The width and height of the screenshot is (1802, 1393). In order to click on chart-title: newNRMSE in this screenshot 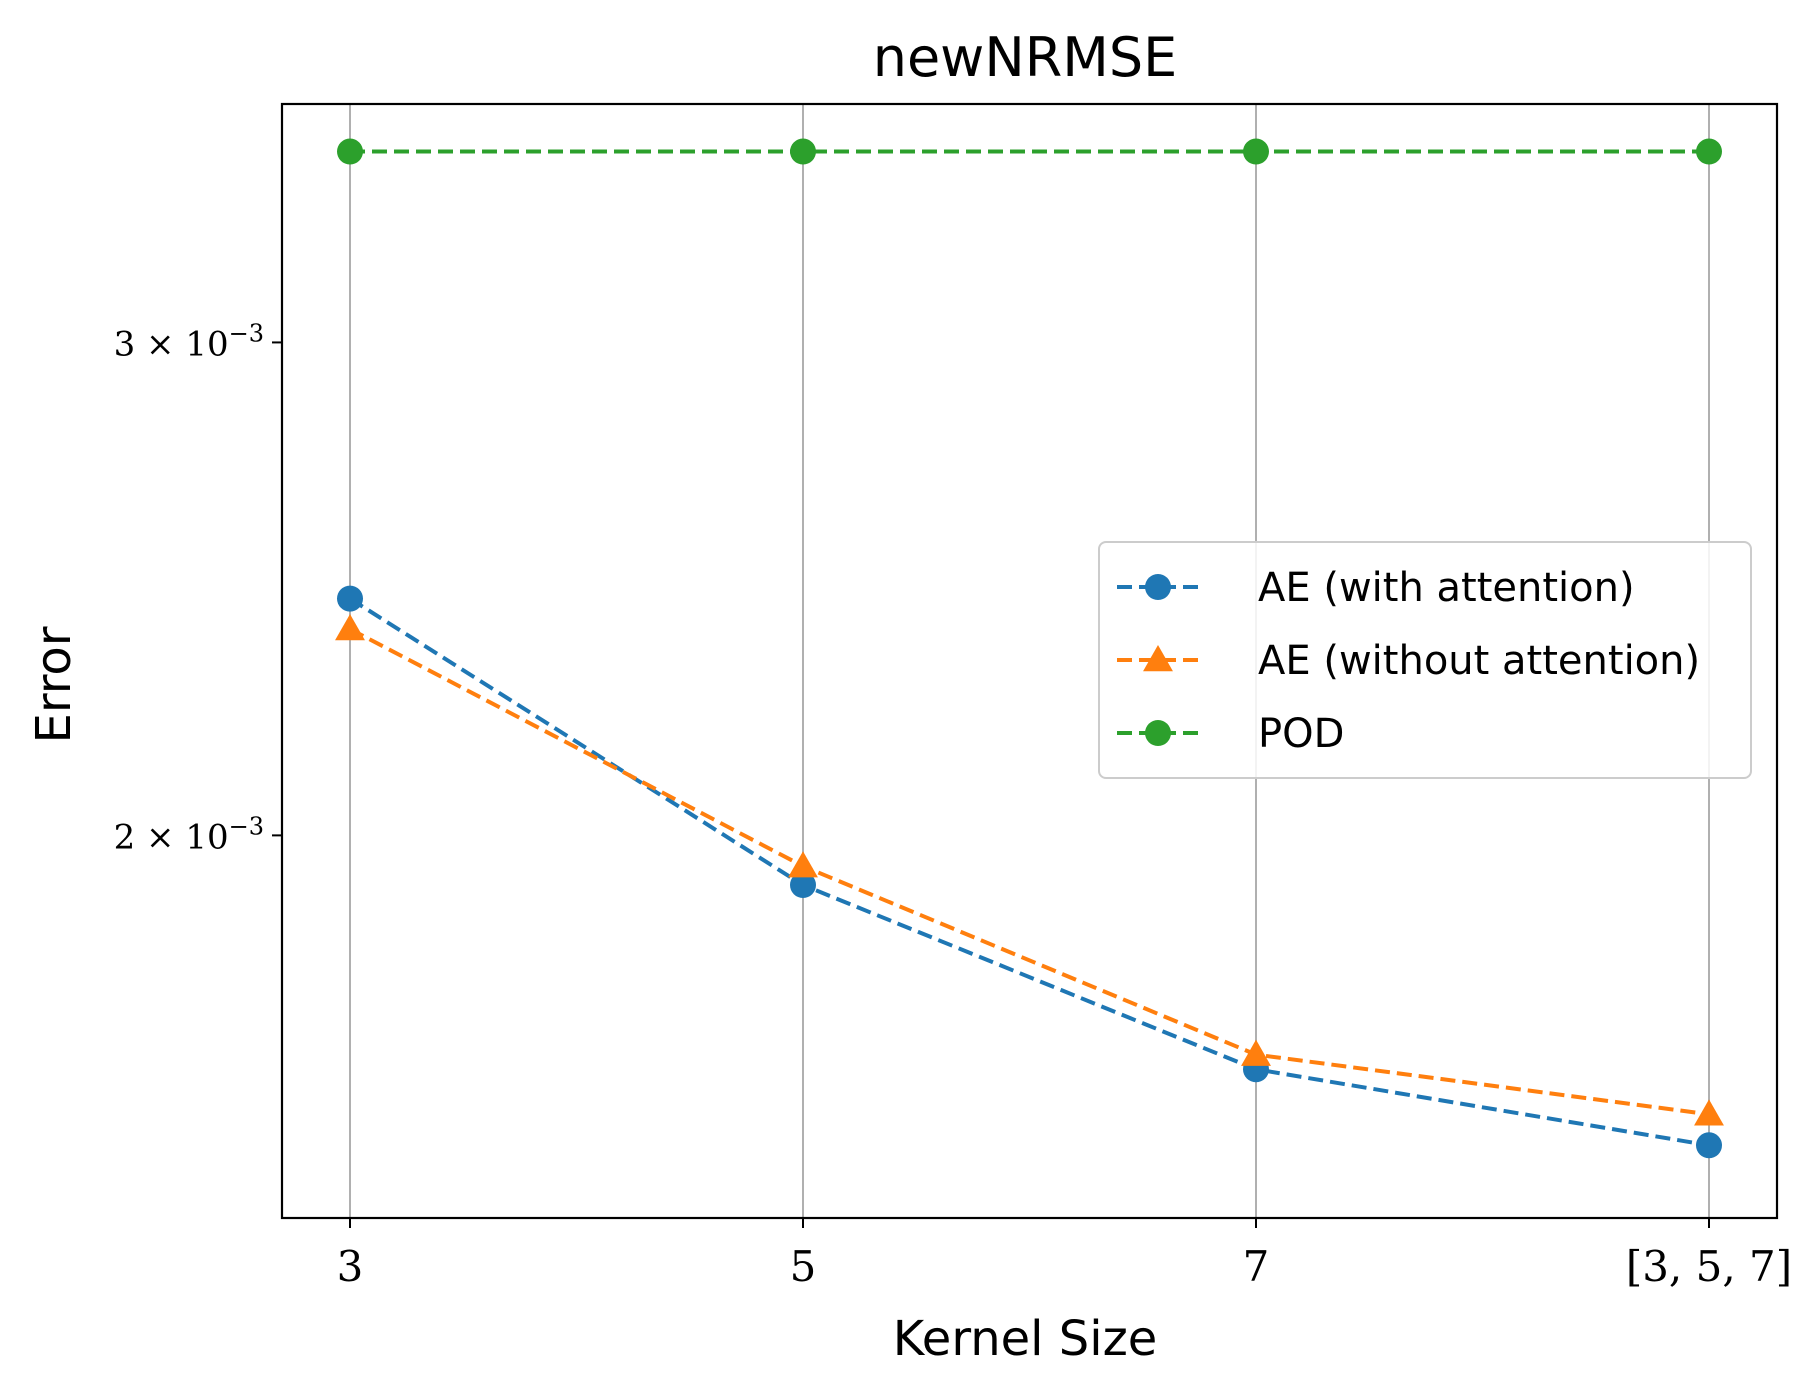, I will do `click(1025, 57)`.